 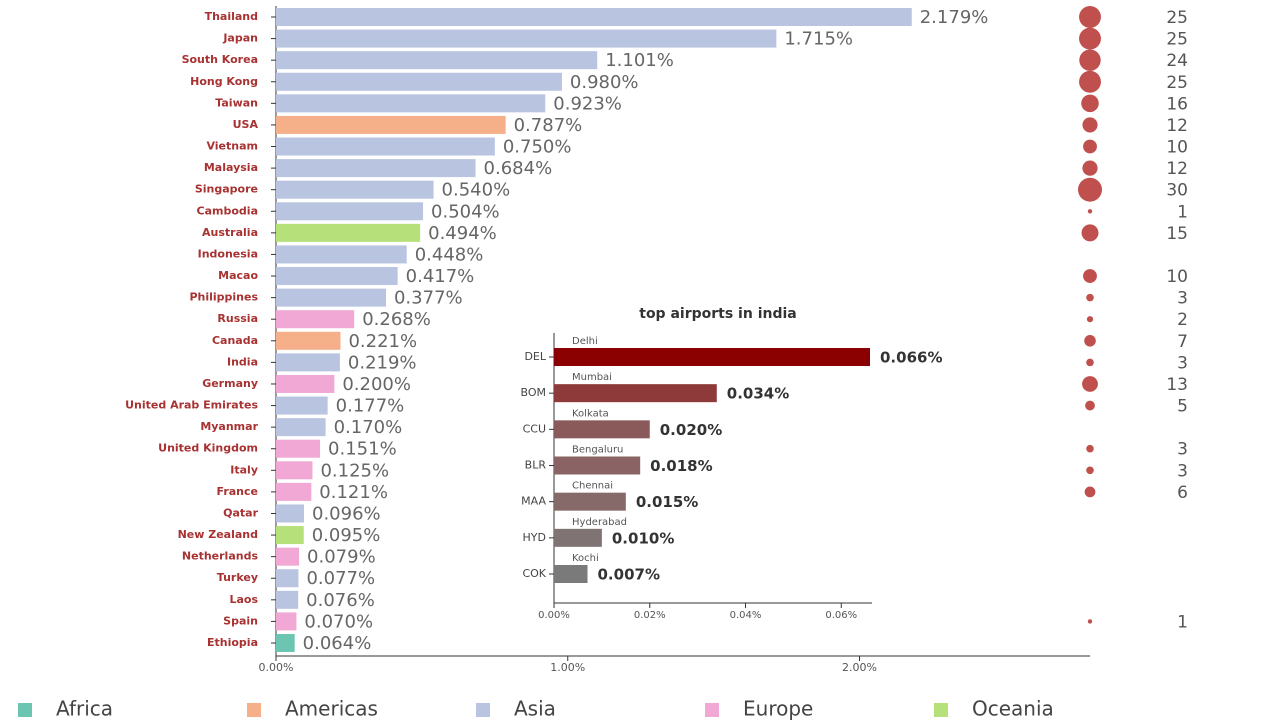 I want to click on category-label: Taiwan, so click(x=236, y=102).